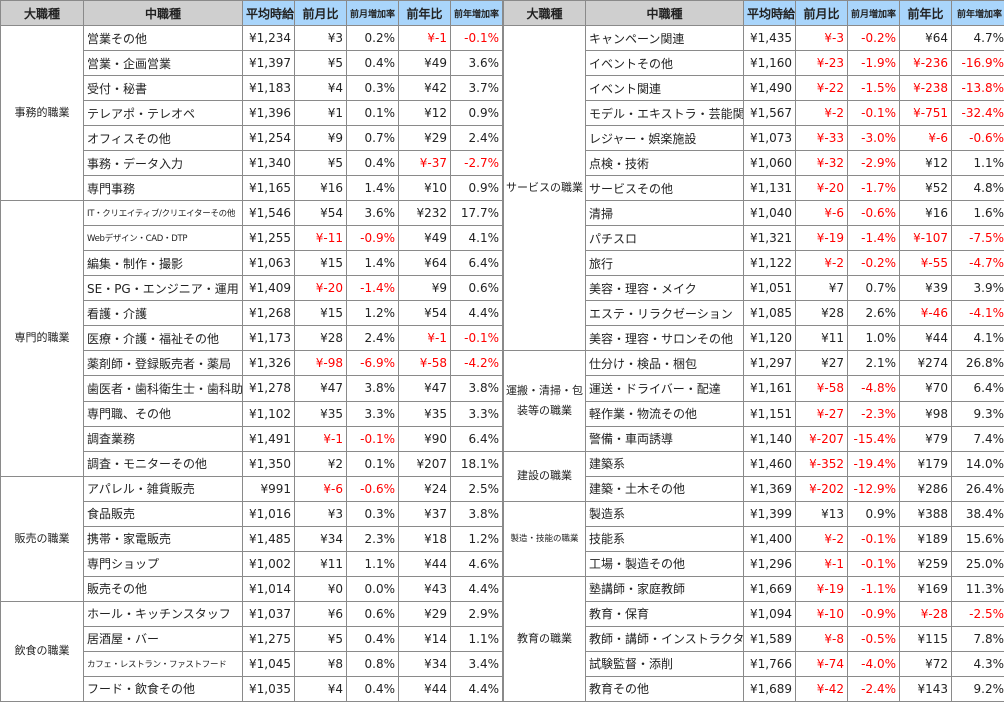 The height and width of the screenshot is (702, 1004). I want to click on major-category-cell: 専門的職業, so click(42, 338).